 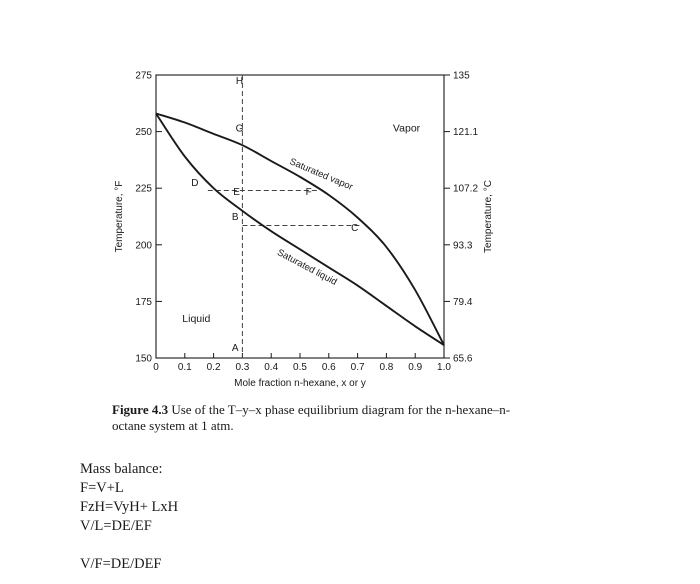 I want to click on notes-line: F=V+L, so click(x=102, y=488).